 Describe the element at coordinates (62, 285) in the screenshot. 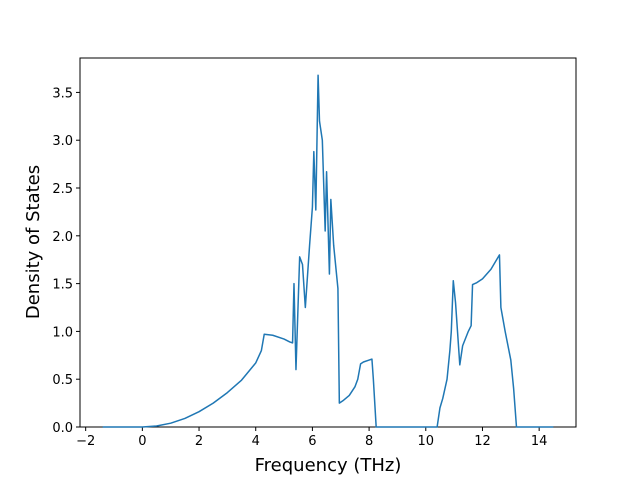

I see `y-tick-label: 1.5` at that location.